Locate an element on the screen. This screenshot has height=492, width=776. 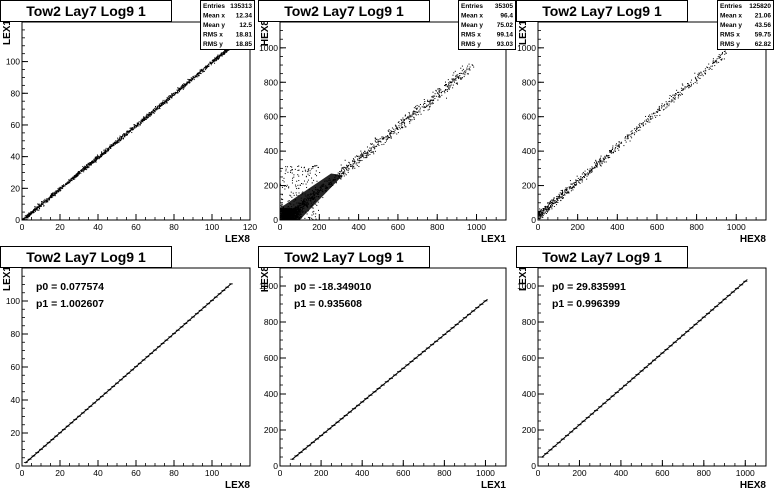
stats-value: 12.5 is located at coordinates (245, 25).